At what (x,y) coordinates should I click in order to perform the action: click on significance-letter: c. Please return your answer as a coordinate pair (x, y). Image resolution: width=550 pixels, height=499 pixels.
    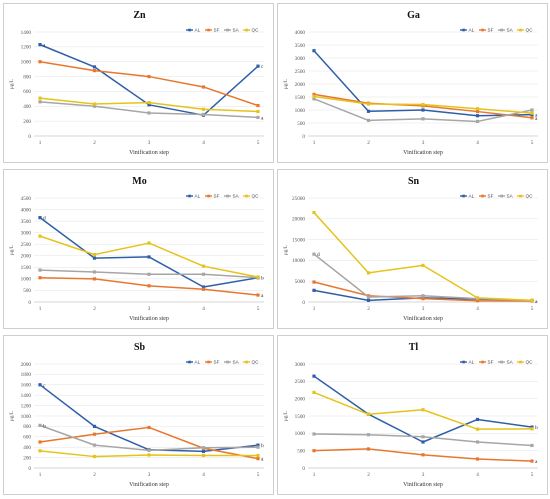
    Looking at the image, I should click on (44, 386).